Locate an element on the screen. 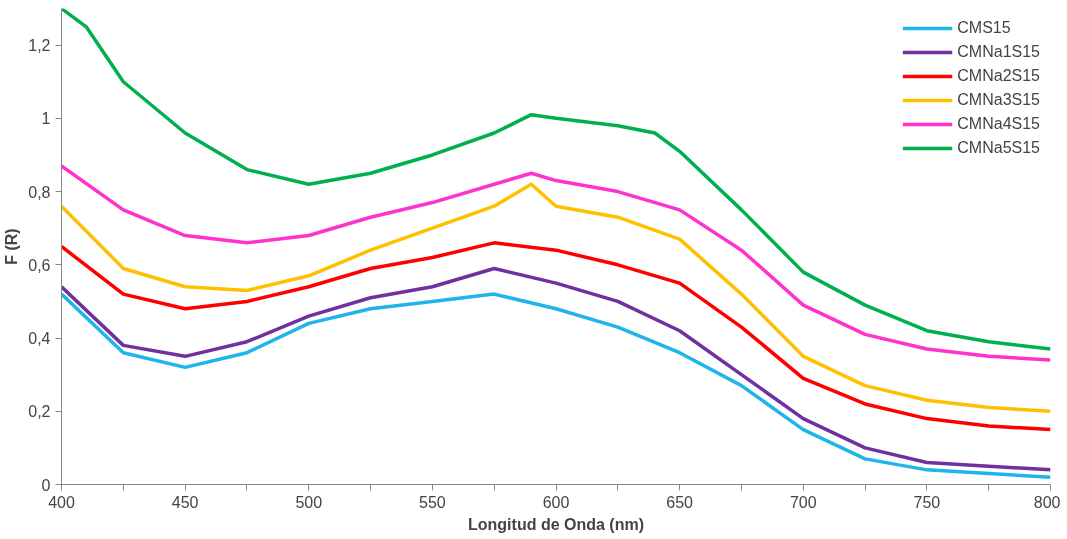  y-axis-title: F (R) is located at coordinates (12, 246).